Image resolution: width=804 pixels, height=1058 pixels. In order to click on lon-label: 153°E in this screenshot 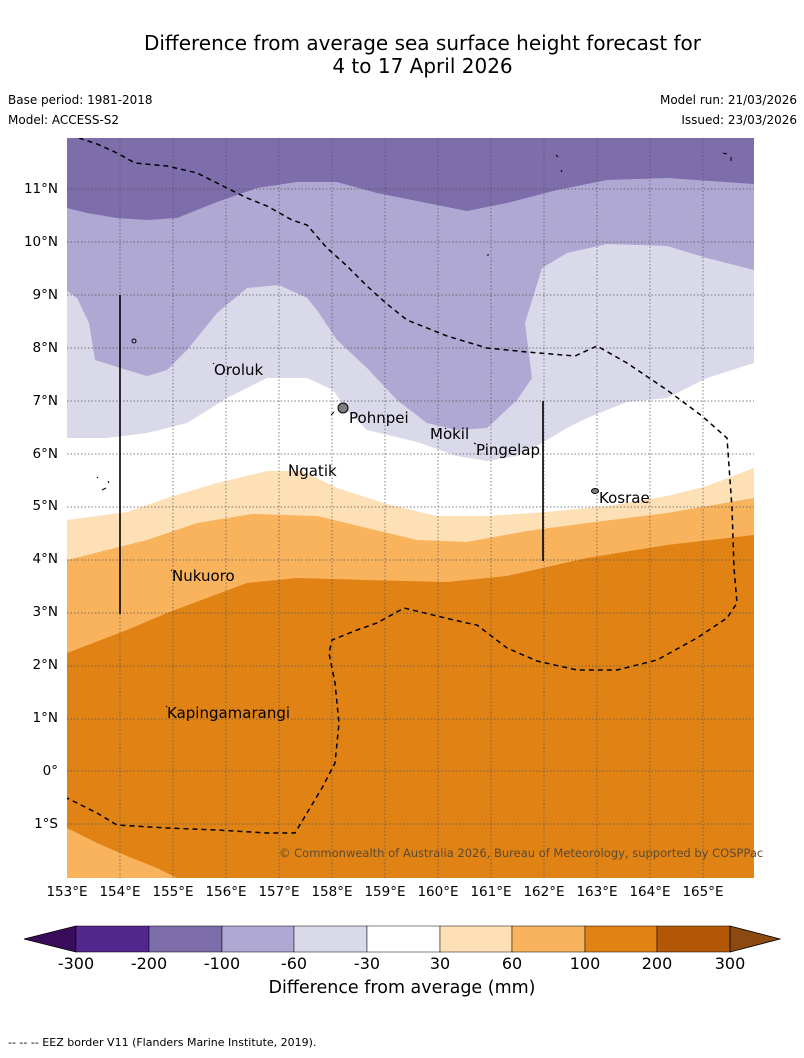, I will do `click(67, 892)`.